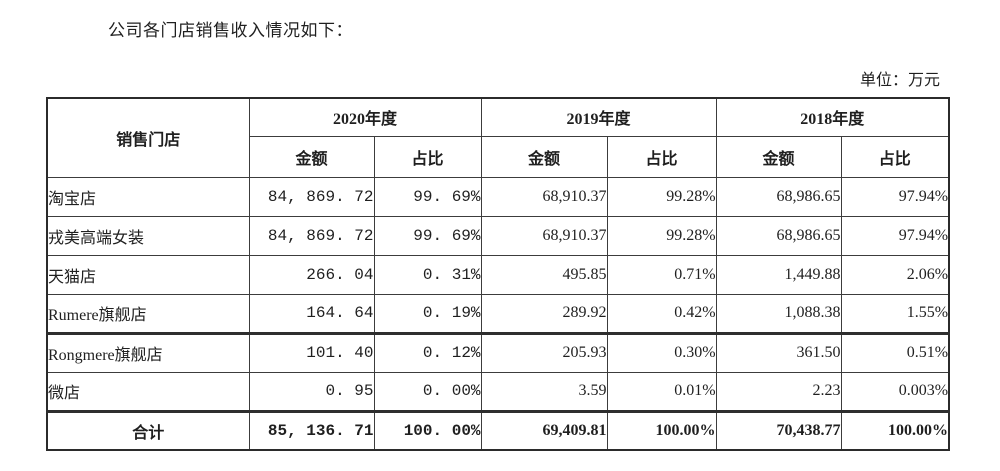  Describe the element at coordinates (661, 313) in the screenshot. I see `ratio-cell-2019: 0.42%` at that location.